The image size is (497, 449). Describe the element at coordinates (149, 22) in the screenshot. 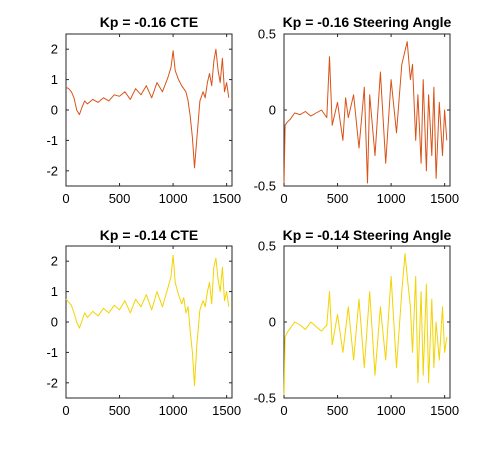

I see `plot-title: Kp = -0.16 CTE` at that location.